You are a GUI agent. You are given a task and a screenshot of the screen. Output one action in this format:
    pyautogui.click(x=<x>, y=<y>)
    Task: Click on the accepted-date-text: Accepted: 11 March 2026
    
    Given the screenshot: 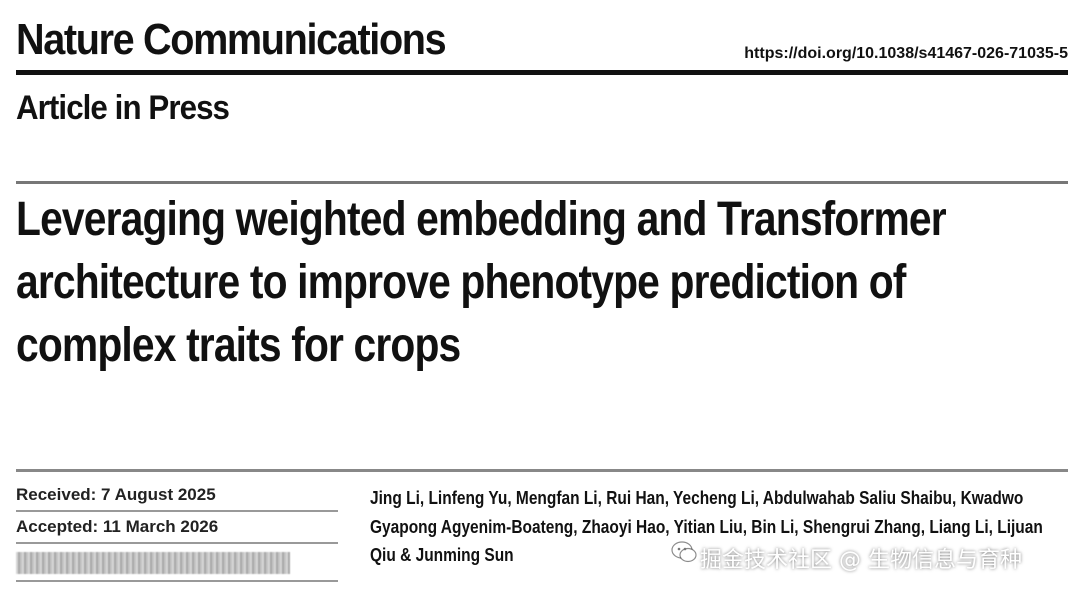 What is the action you would take?
    pyautogui.click(x=117, y=526)
    